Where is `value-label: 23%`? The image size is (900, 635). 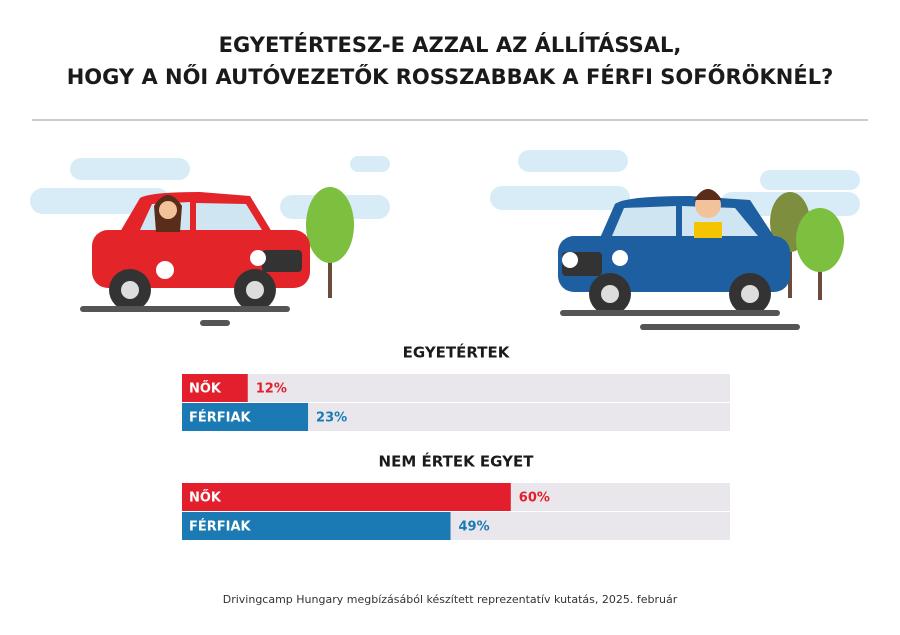 value-label: 23% is located at coordinates (331, 418).